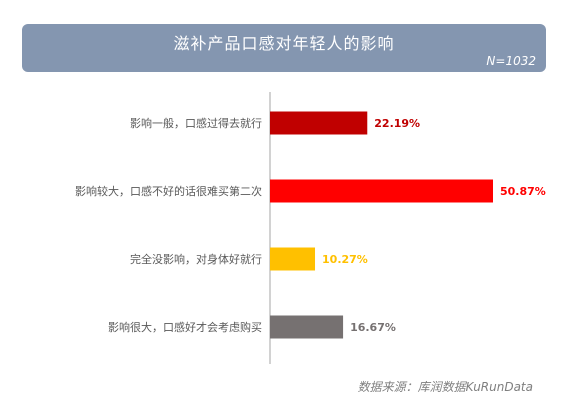 The image size is (563, 408). What do you see at coordinates (185, 327) in the screenshot?
I see `category-label: 影响很大，口感好才会考虑购买` at bounding box center [185, 327].